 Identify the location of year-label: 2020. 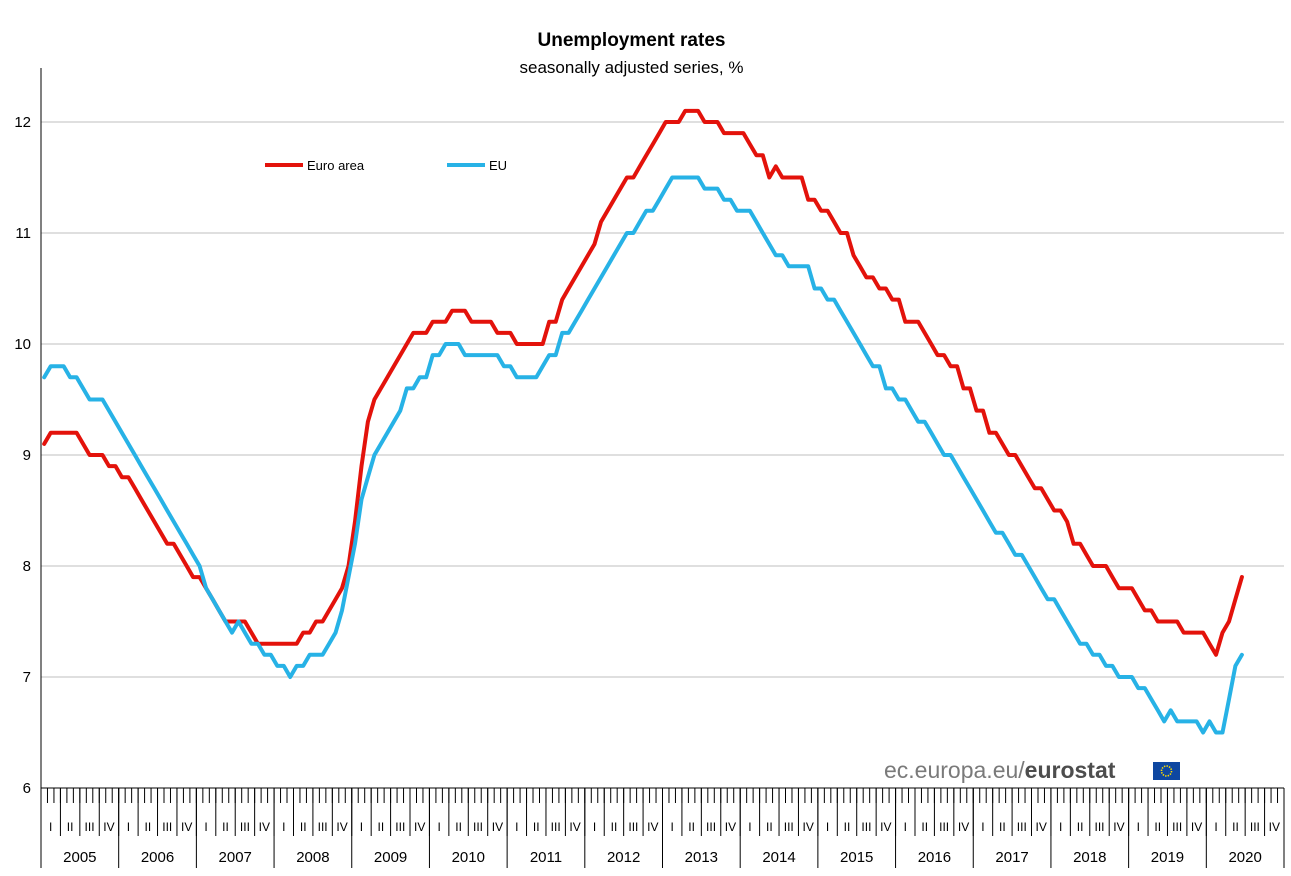
(1244, 857).